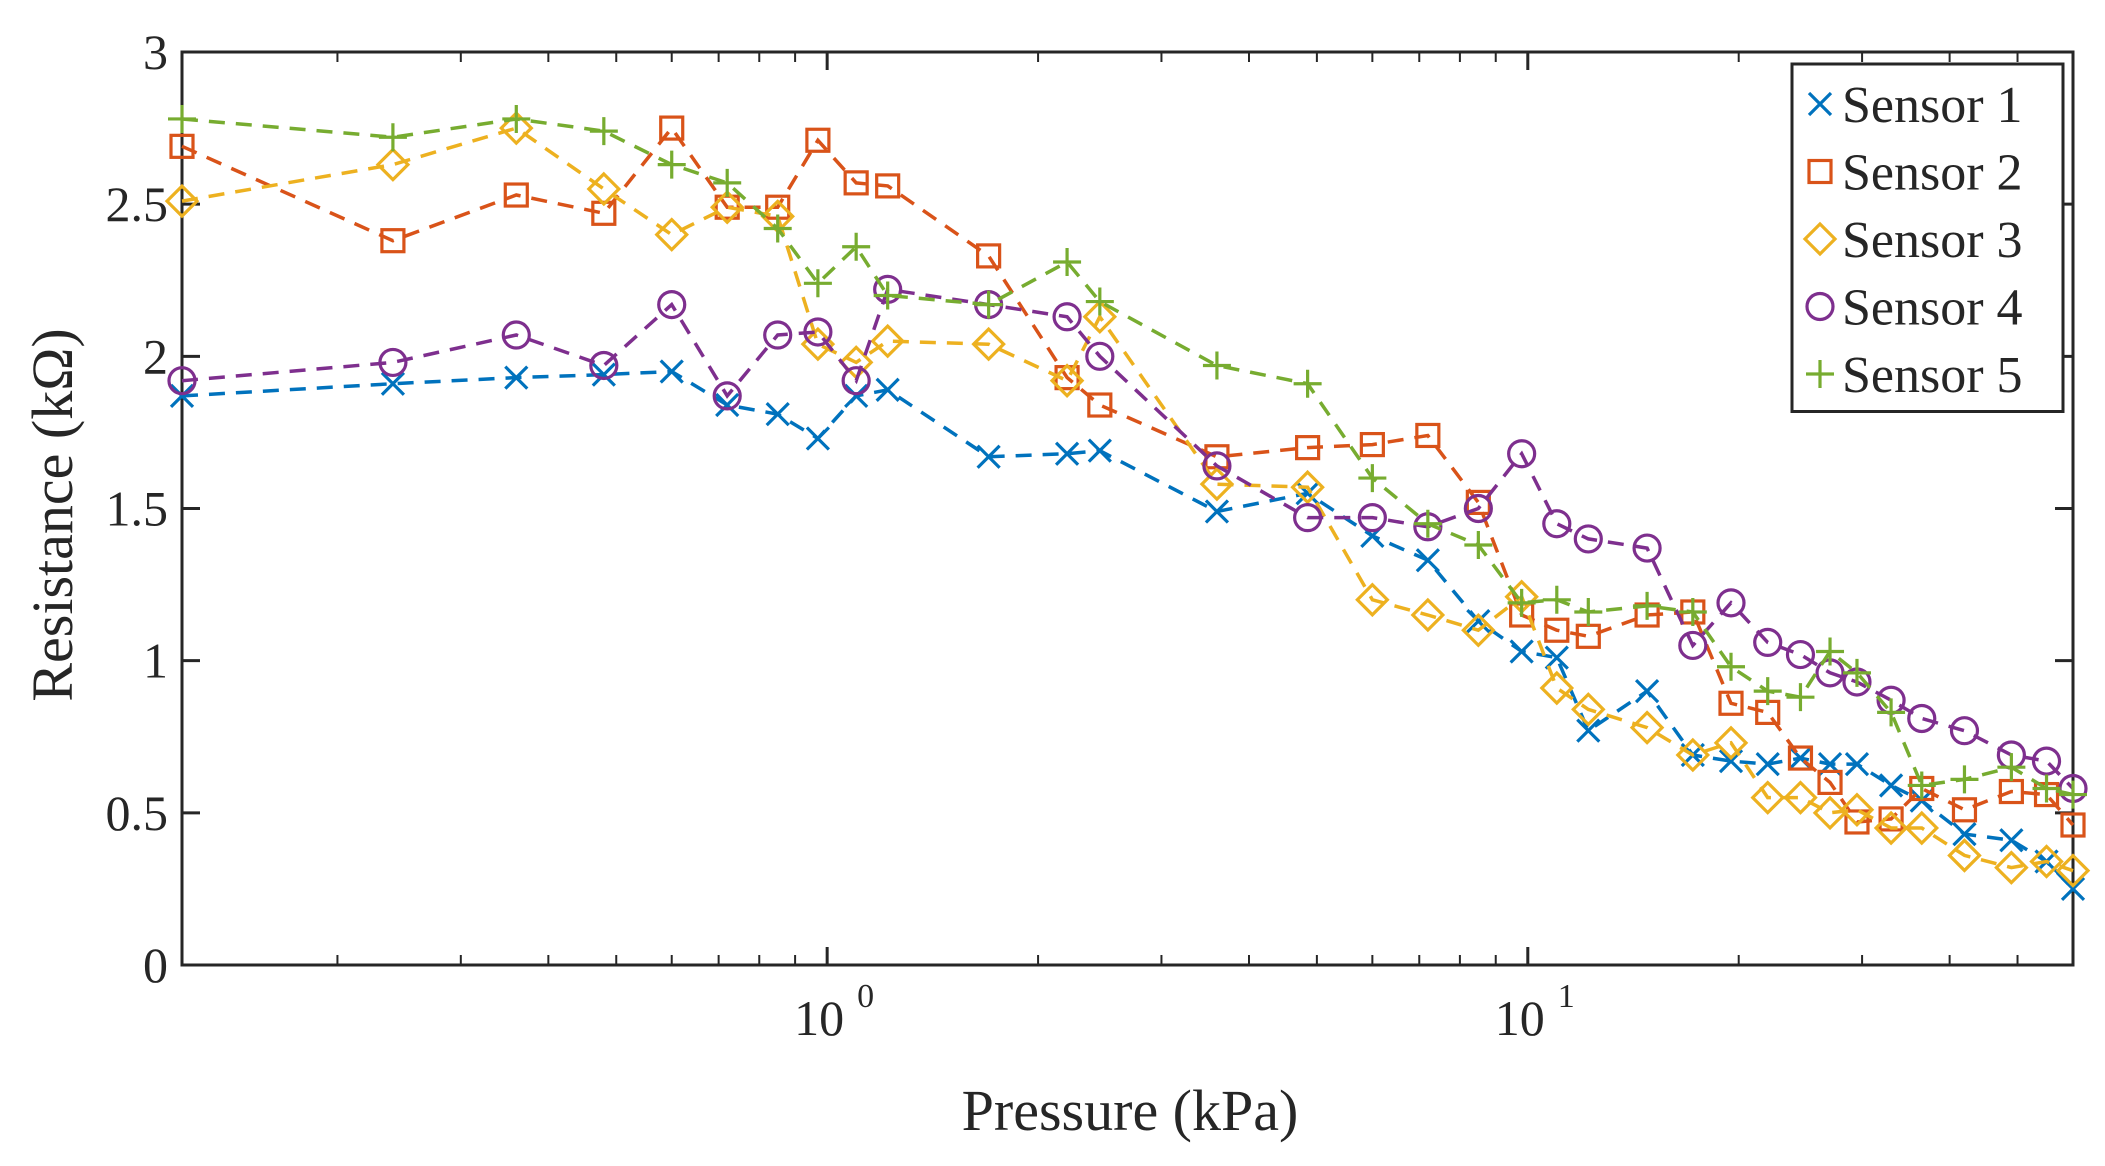  I want to click on legend-entry: Sensor 2, so click(1915, 173).